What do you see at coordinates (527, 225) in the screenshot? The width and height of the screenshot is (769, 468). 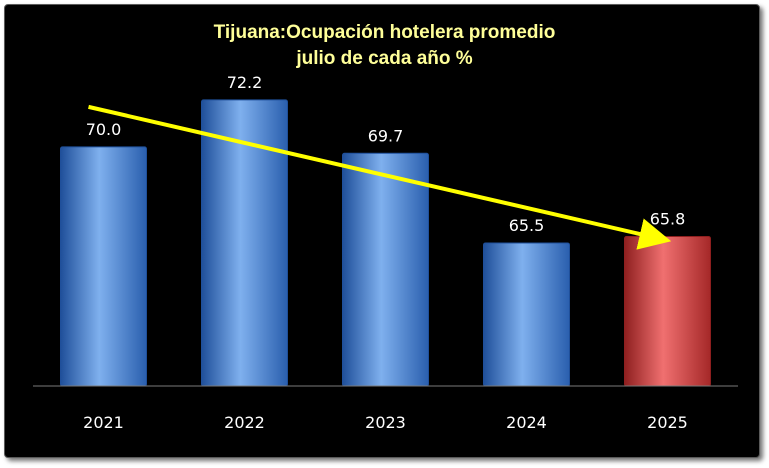 I see `data-label-2024: 65.5` at bounding box center [527, 225].